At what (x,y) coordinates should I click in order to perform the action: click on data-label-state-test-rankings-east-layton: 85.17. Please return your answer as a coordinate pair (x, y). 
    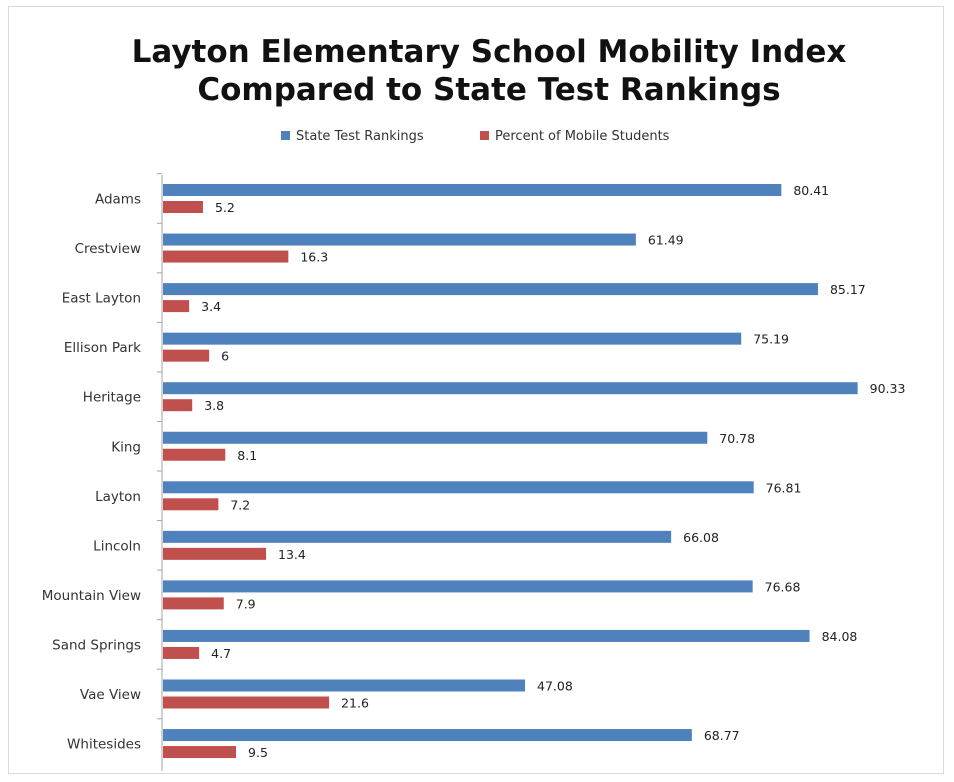
    Looking at the image, I should click on (848, 289).